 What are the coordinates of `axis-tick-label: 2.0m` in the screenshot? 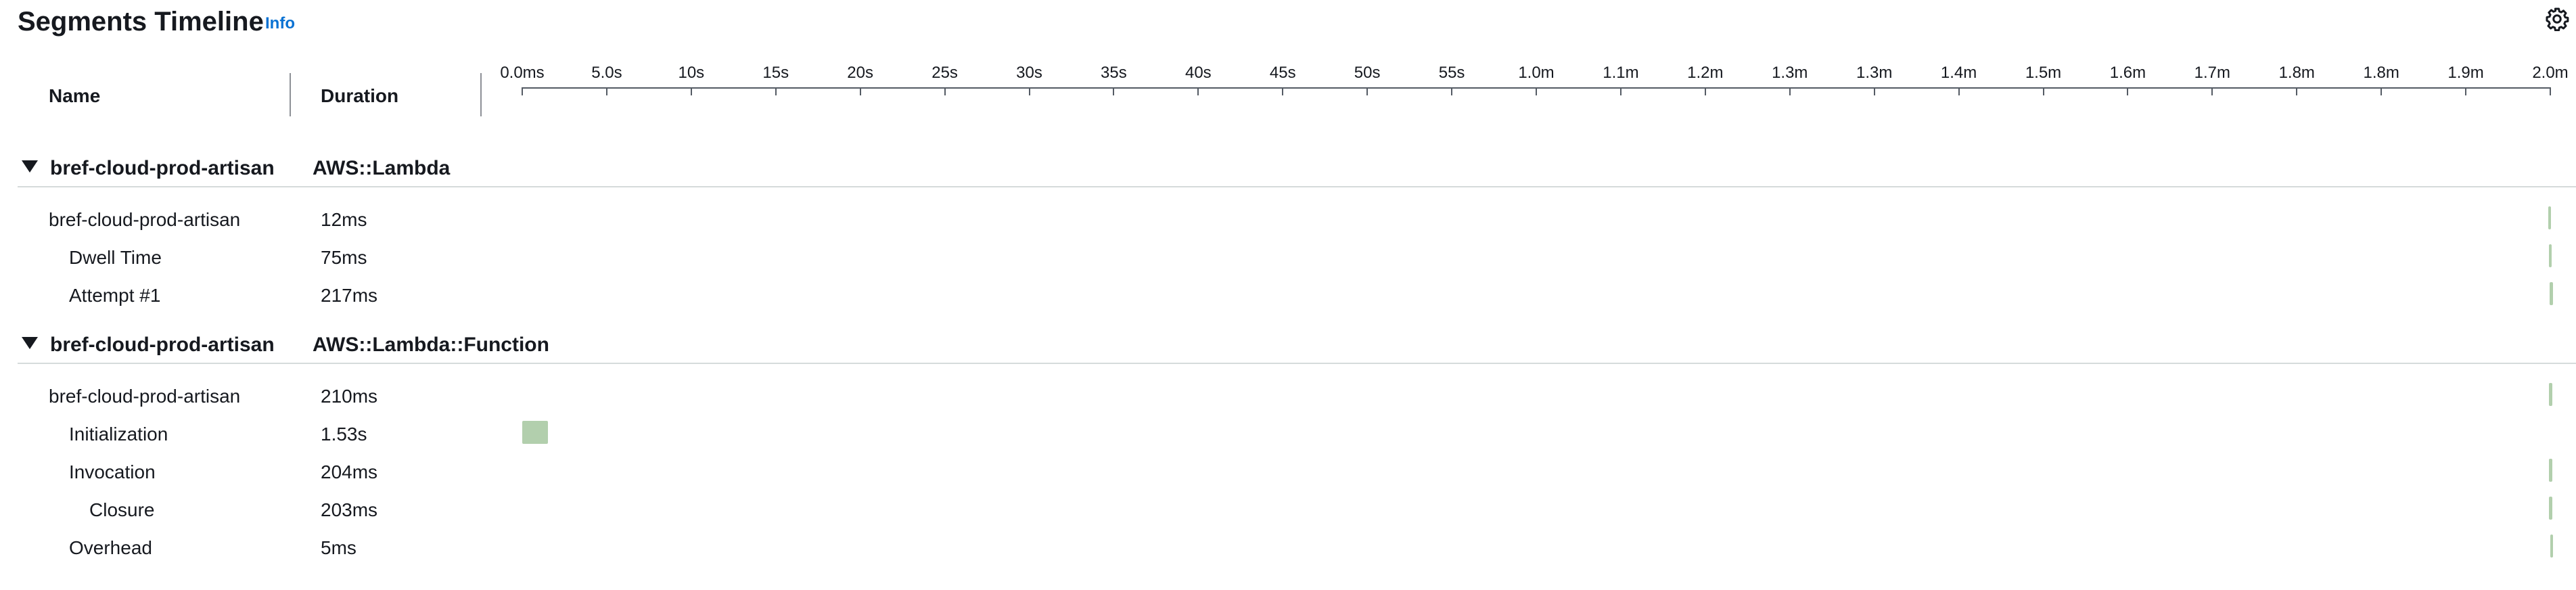 It's located at (2550, 73).